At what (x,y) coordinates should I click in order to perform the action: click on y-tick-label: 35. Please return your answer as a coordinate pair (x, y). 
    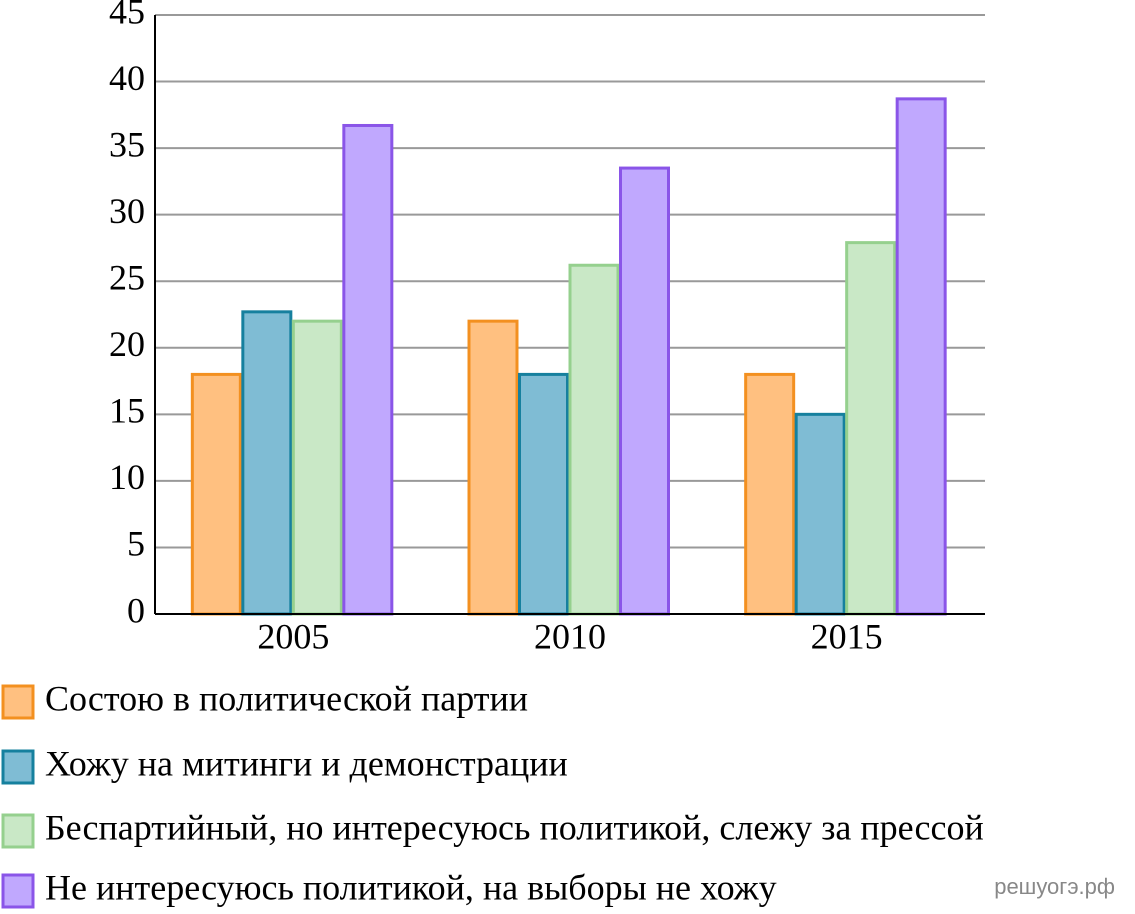
    Looking at the image, I should click on (127, 144).